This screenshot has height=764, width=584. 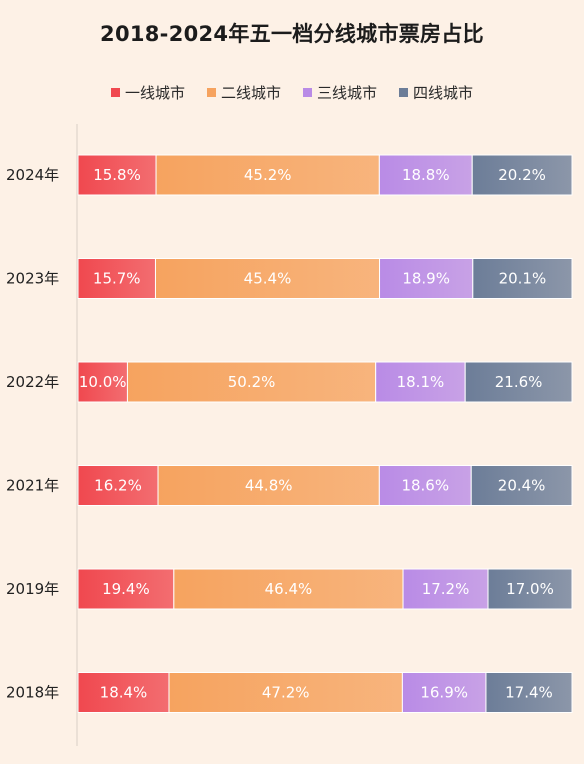 I want to click on data-label-tier3: 18.1%, so click(x=421, y=382).